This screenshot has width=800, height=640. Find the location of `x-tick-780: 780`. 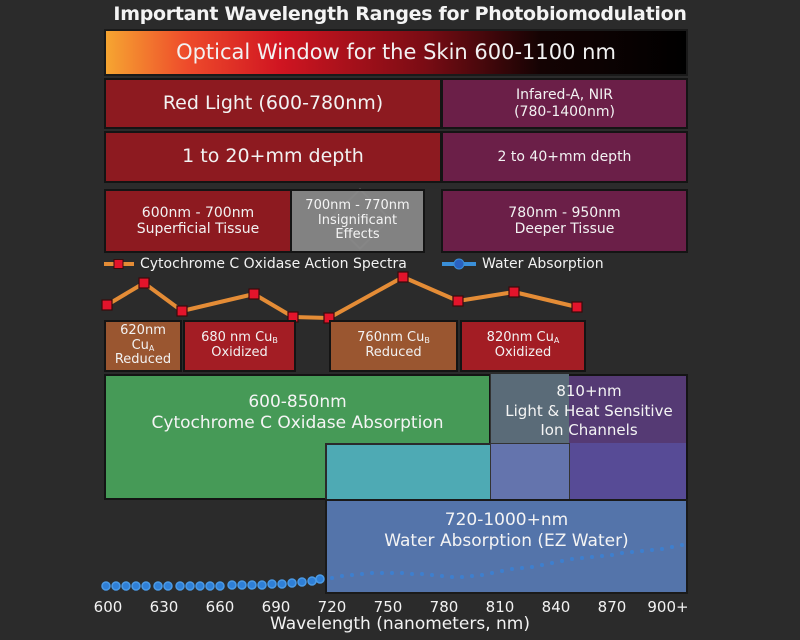

x-tick-780: 780 is located at coordinates (444, 607).